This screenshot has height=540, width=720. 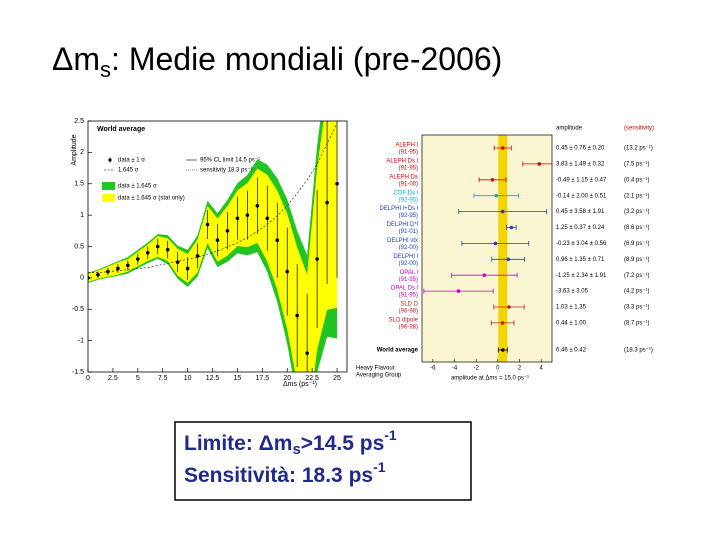 I want to click on sensitivity-label: (8.9 ps⁻¹), so click(x=637, y=260).